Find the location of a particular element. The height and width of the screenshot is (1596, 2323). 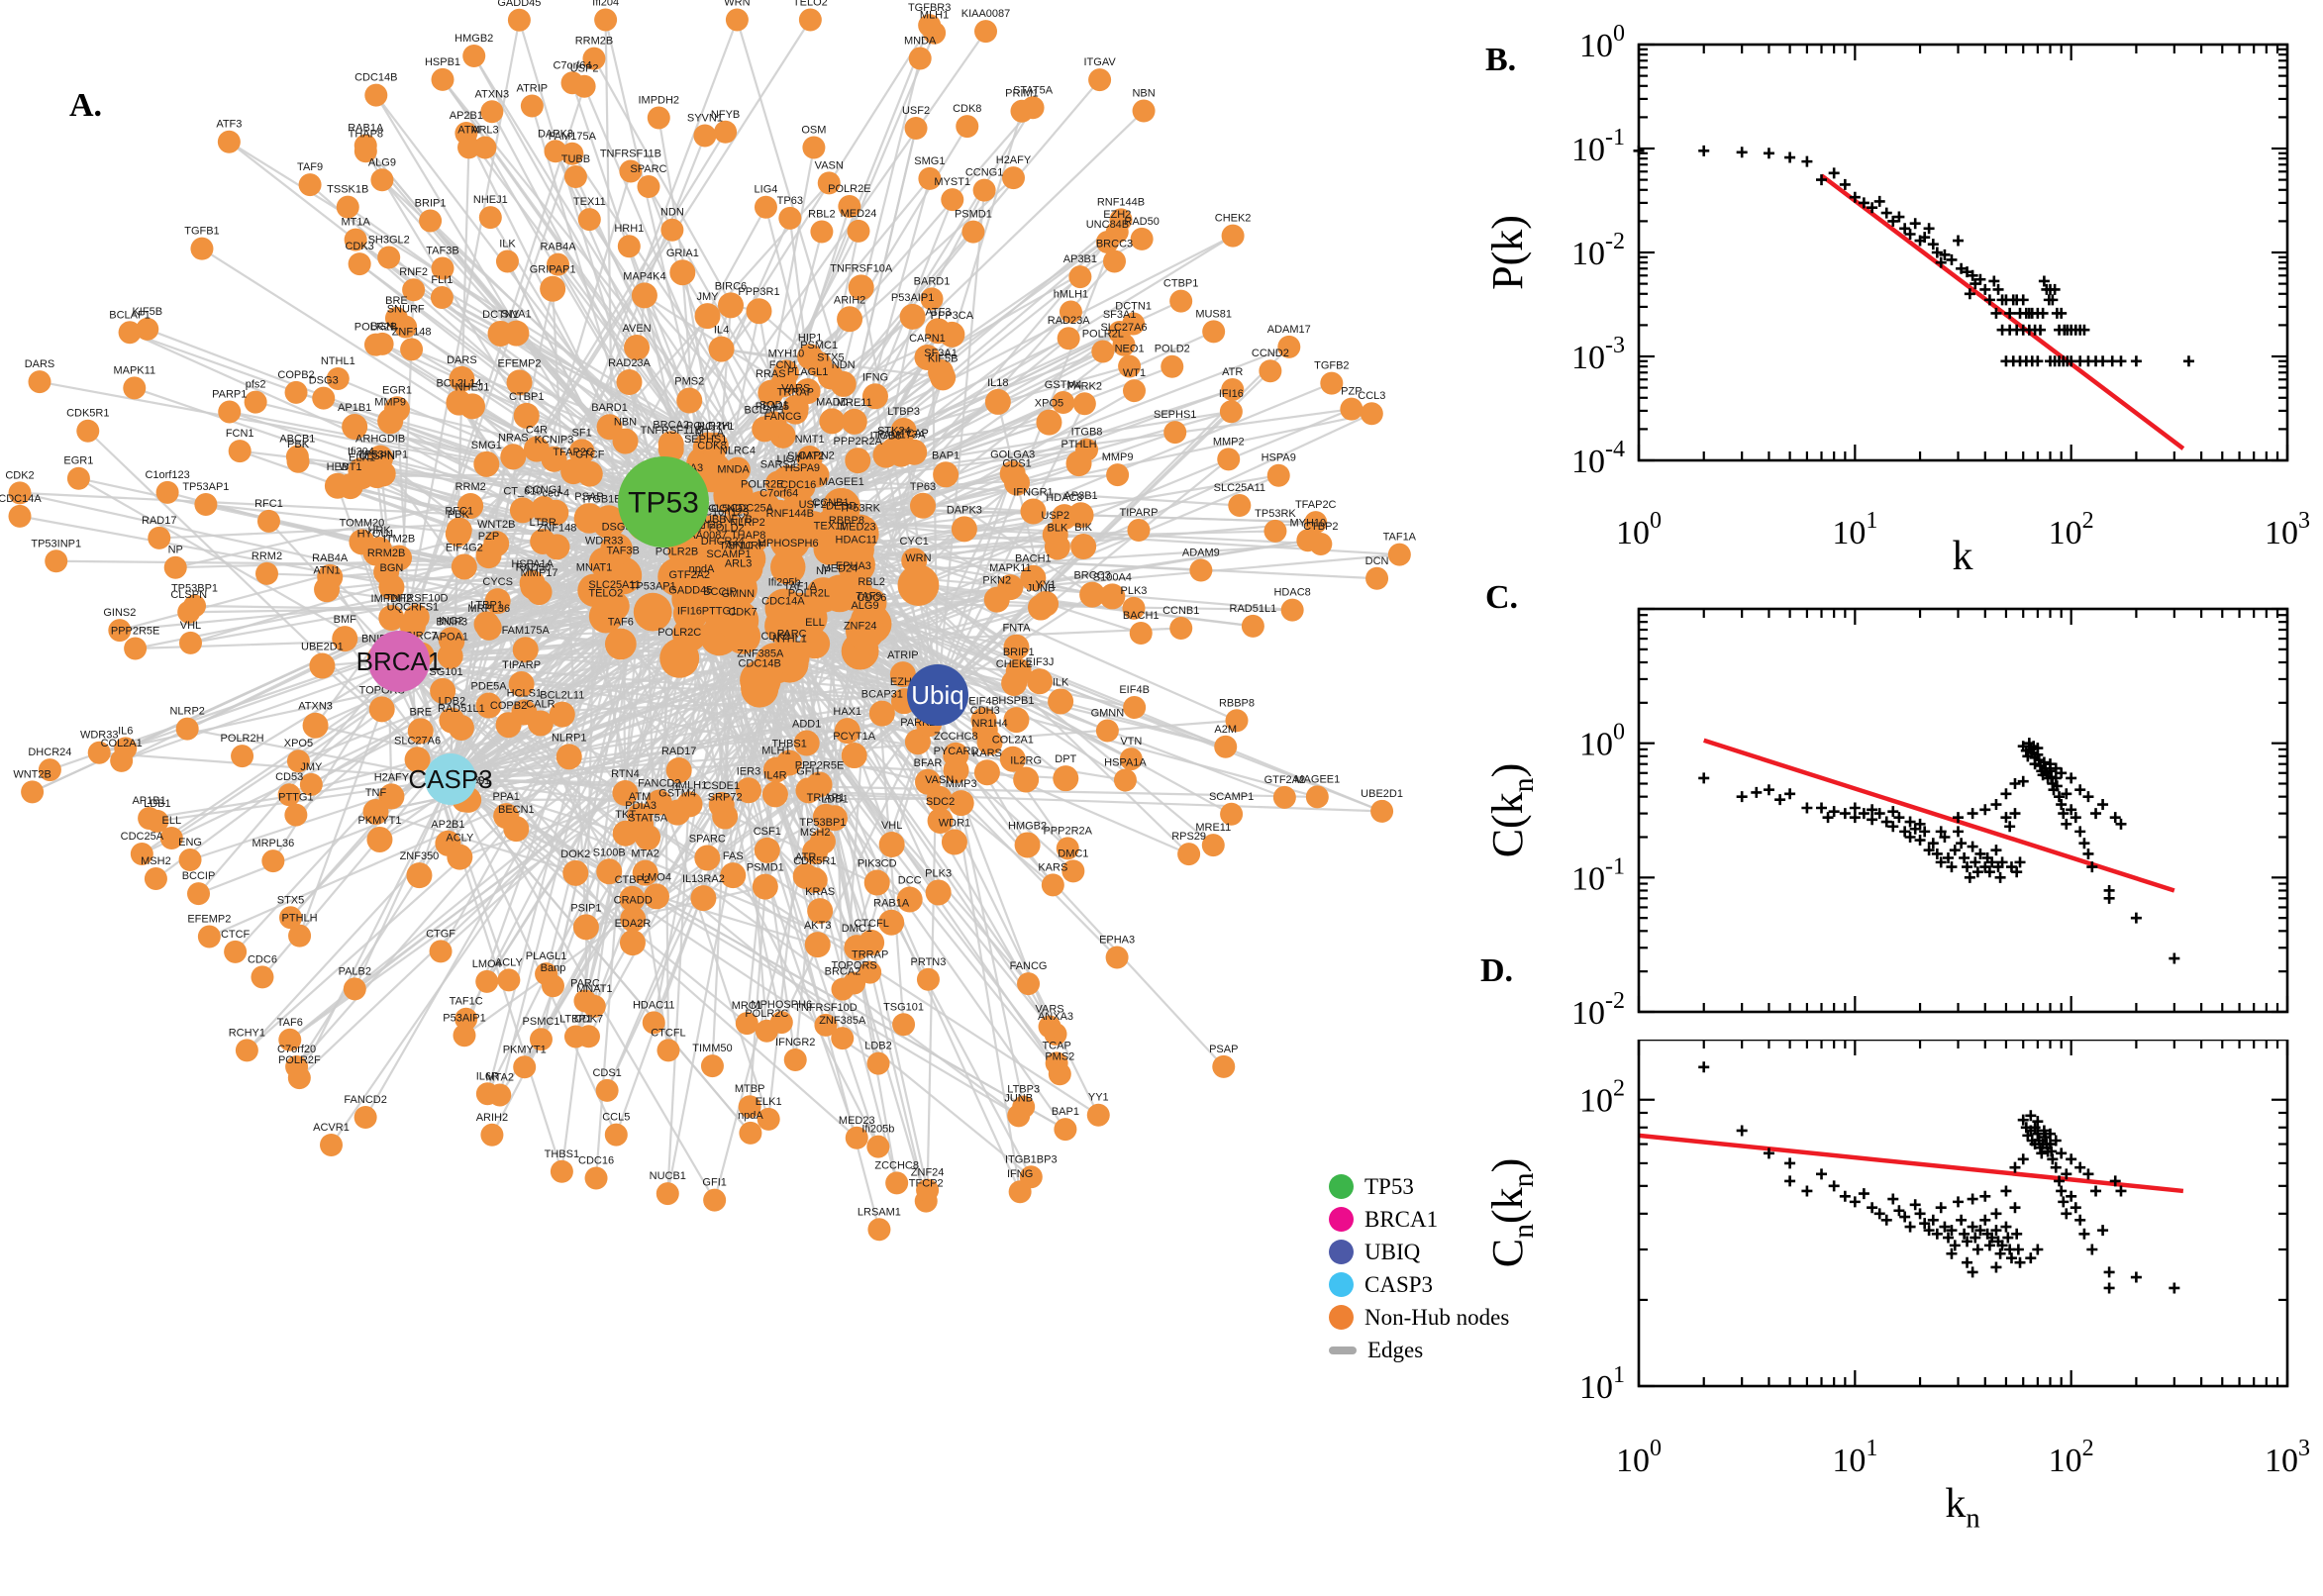

network-node-label: CDK5R1 is located at coordinates (87, 414).